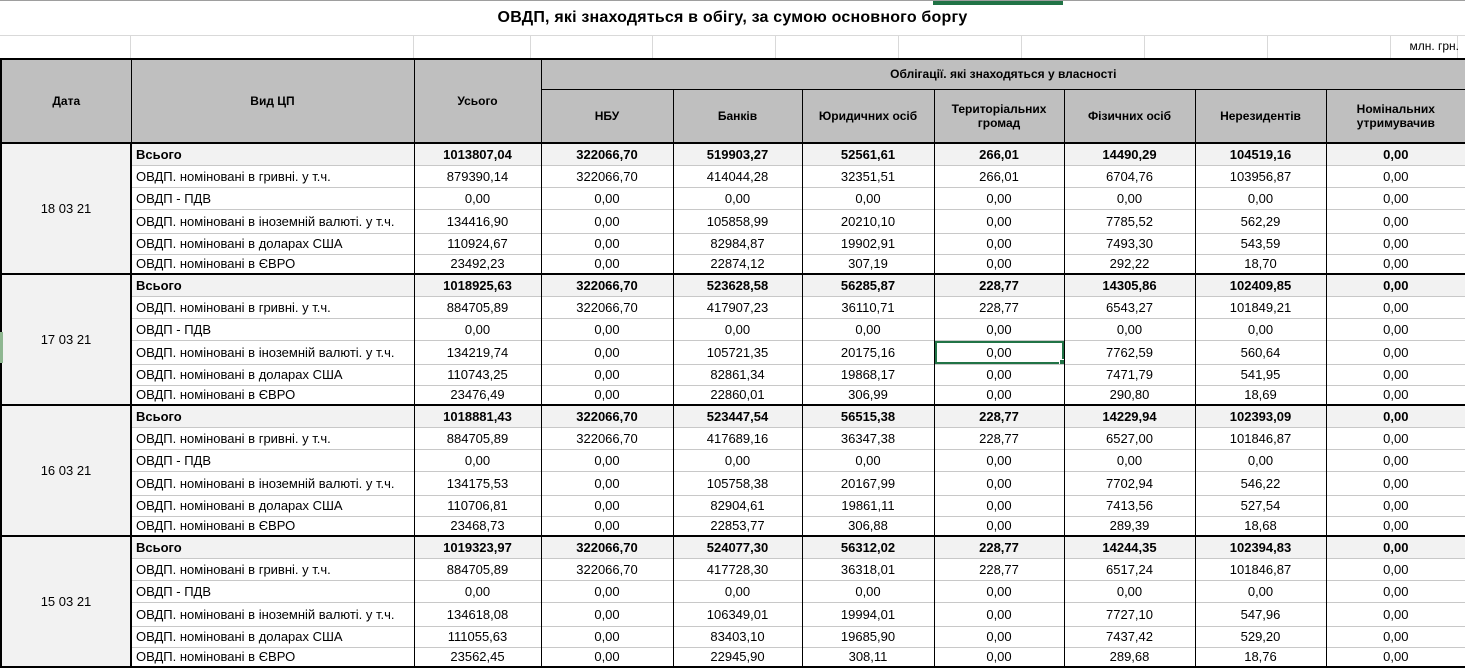 This screenshot has height=669, width=1465. What do you see at coordinates (273, 284) in the screenshot?
I see `row-label-cell: Всього` at bounding box center [273, 284].